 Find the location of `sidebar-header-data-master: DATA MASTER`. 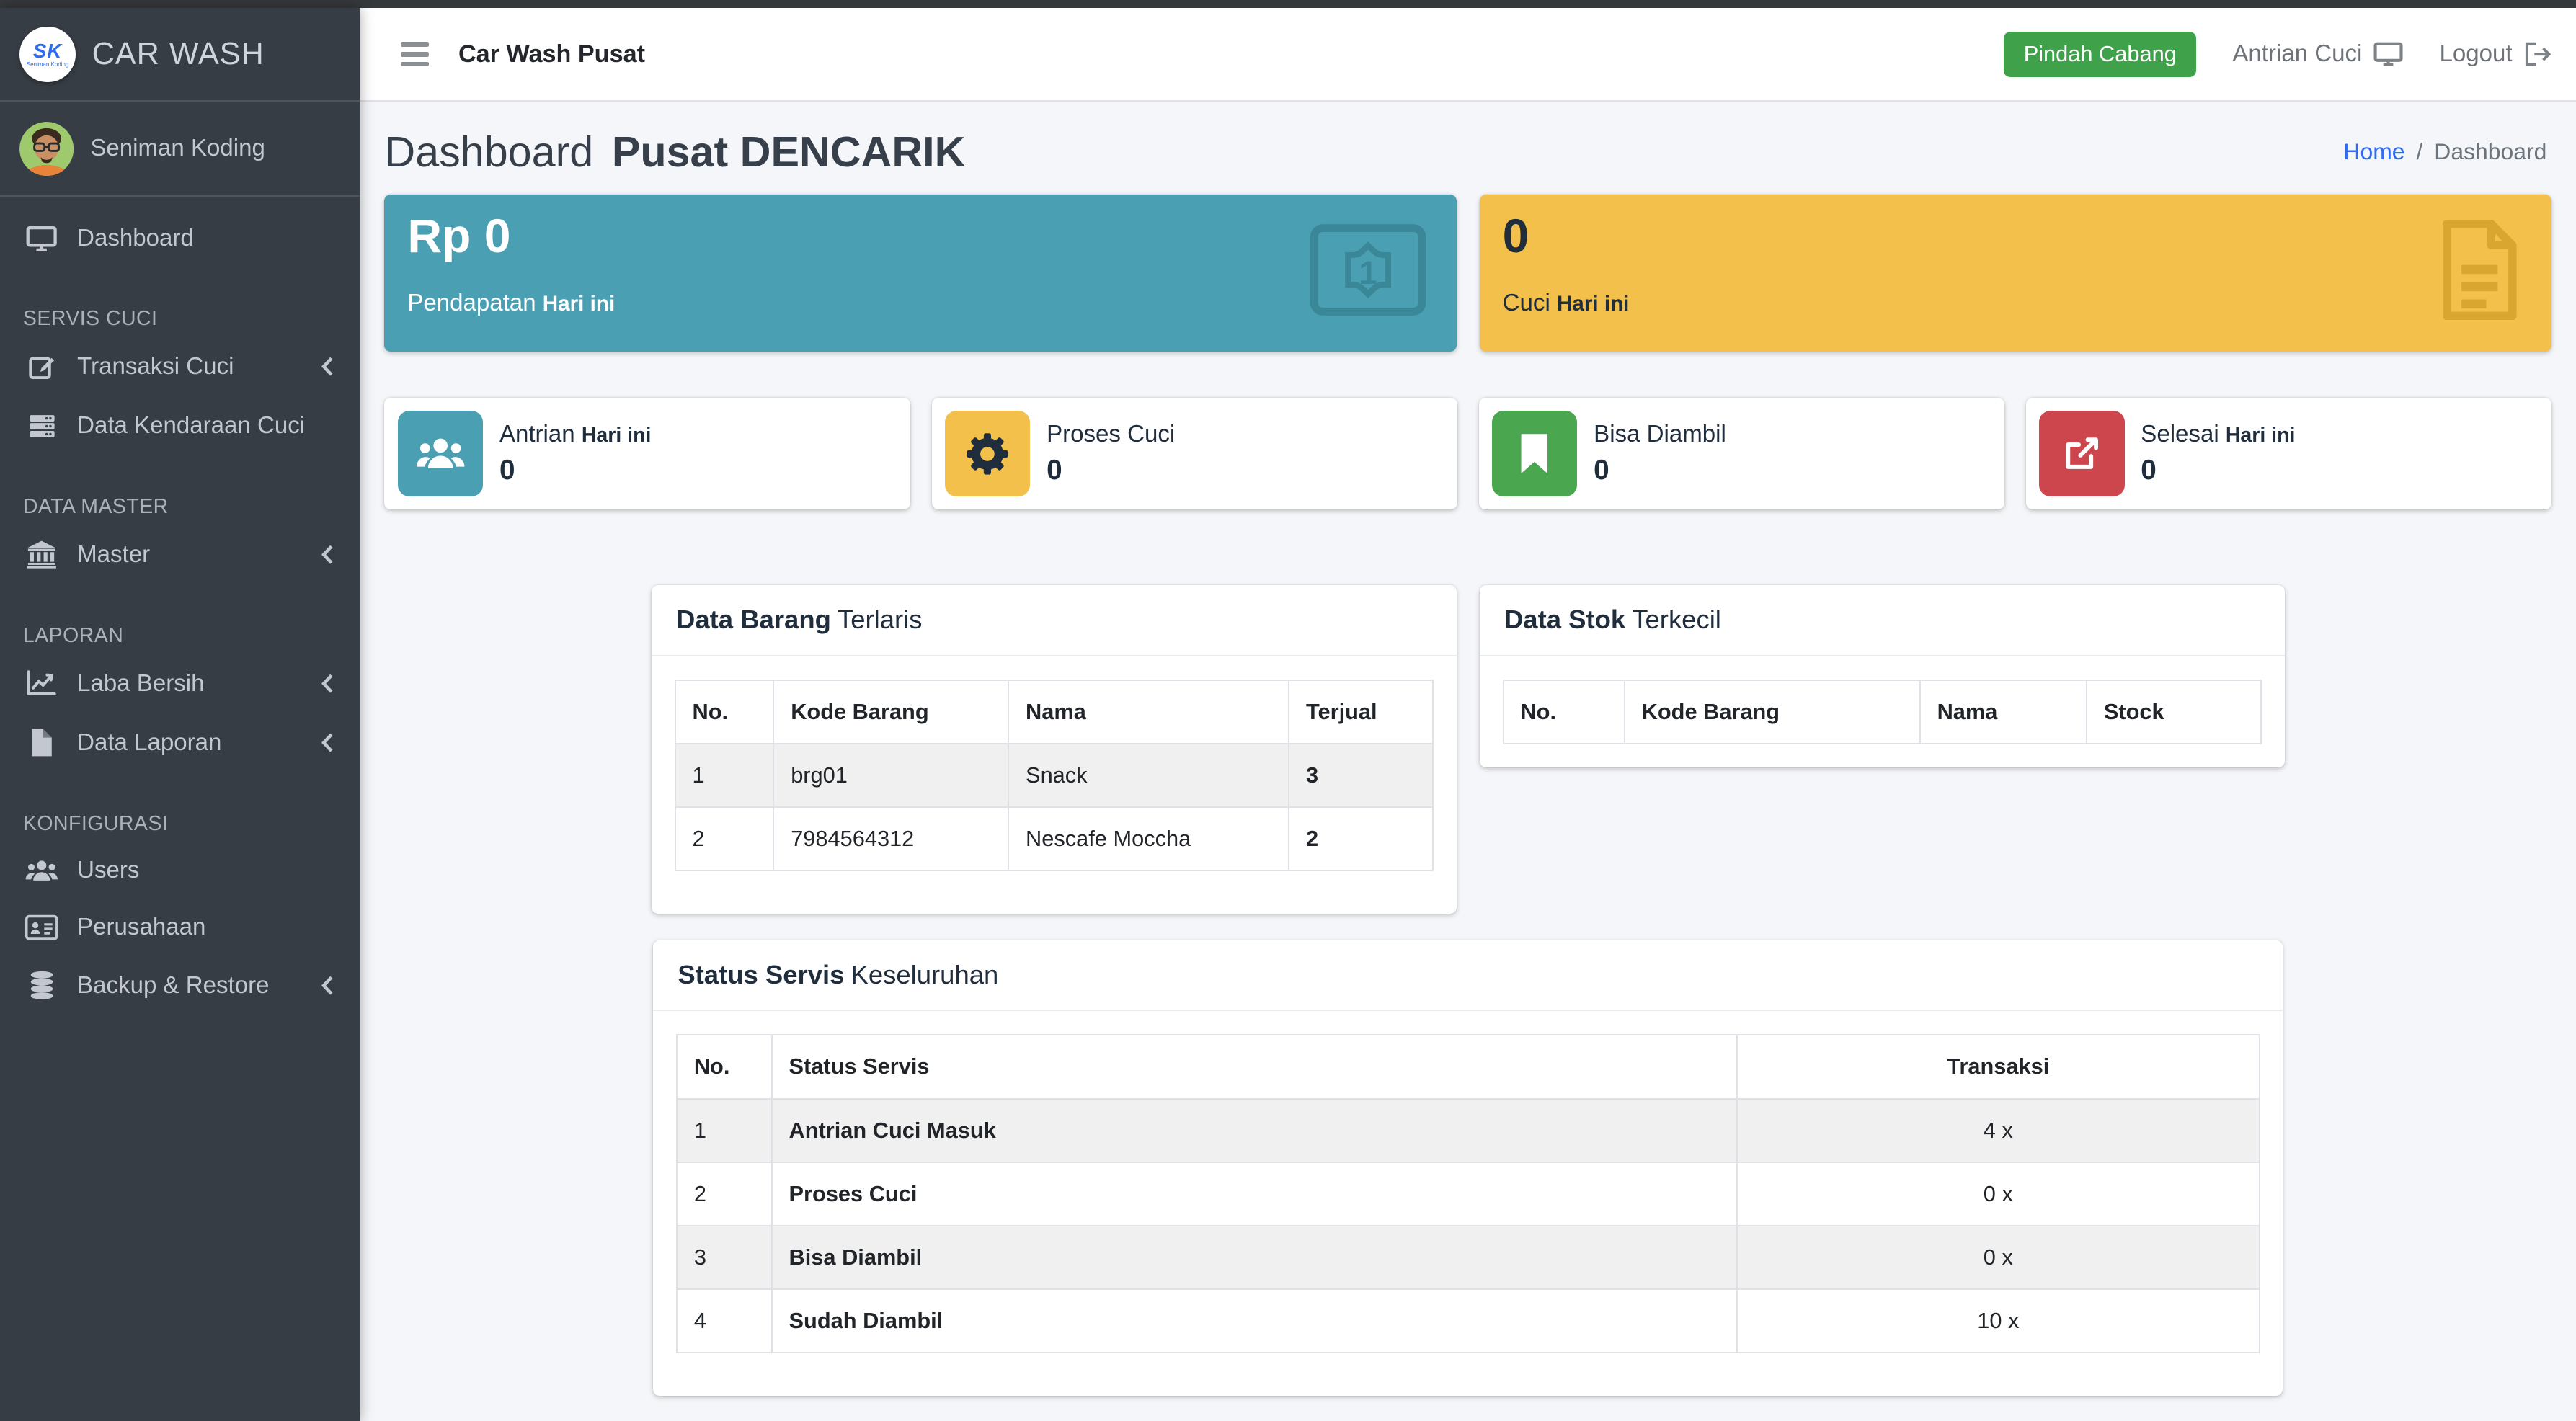

sidebar-header-data-master: DATA MASTER is located at coordinates (95, 506).